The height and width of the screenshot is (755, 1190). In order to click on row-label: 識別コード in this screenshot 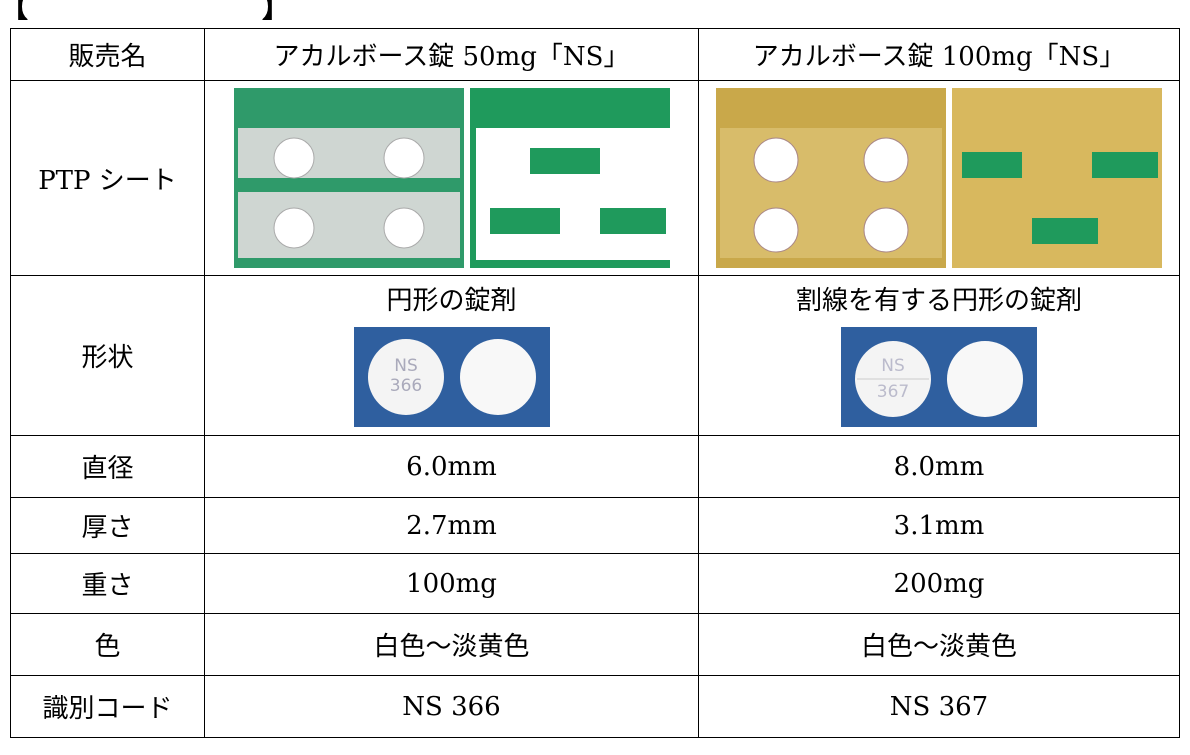, I will do `click(107, 706)`.